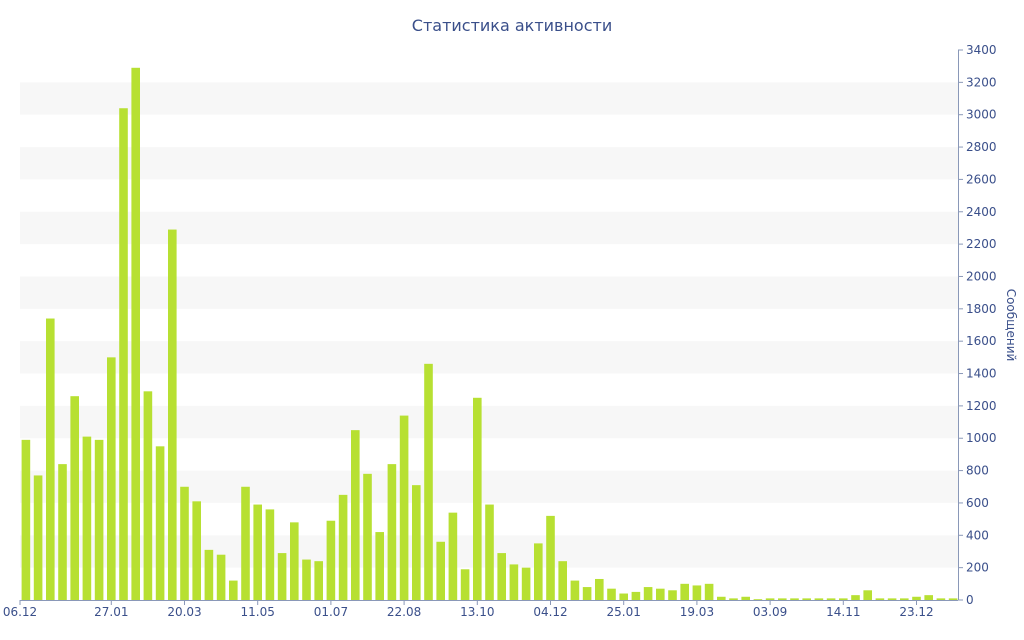 Image resolution: width=1024 pixels, height=640 pixels. What do you see at coordinates (981, 309) in the screenshot?
I see `y-tick-label: 1800` at bounding box center [981, 309].